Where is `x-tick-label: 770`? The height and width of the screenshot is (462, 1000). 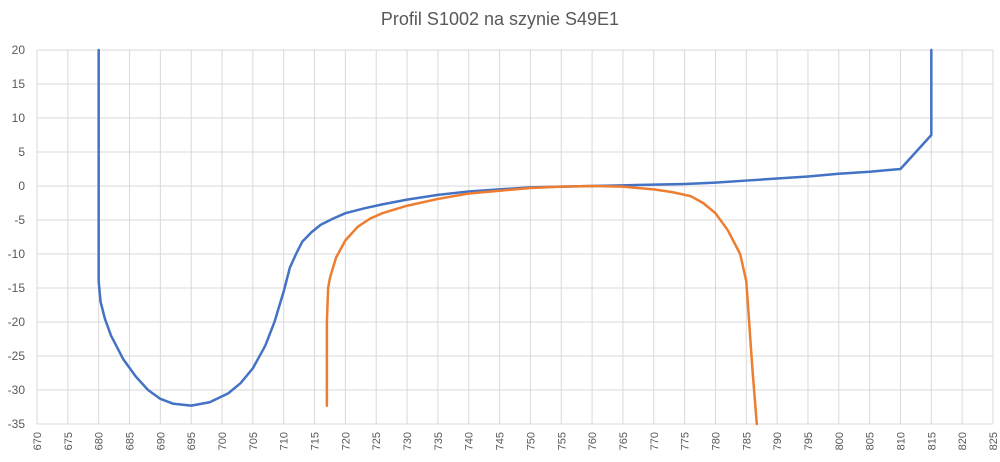 x-tick-label: 770 is located at coordinates (655, 441).